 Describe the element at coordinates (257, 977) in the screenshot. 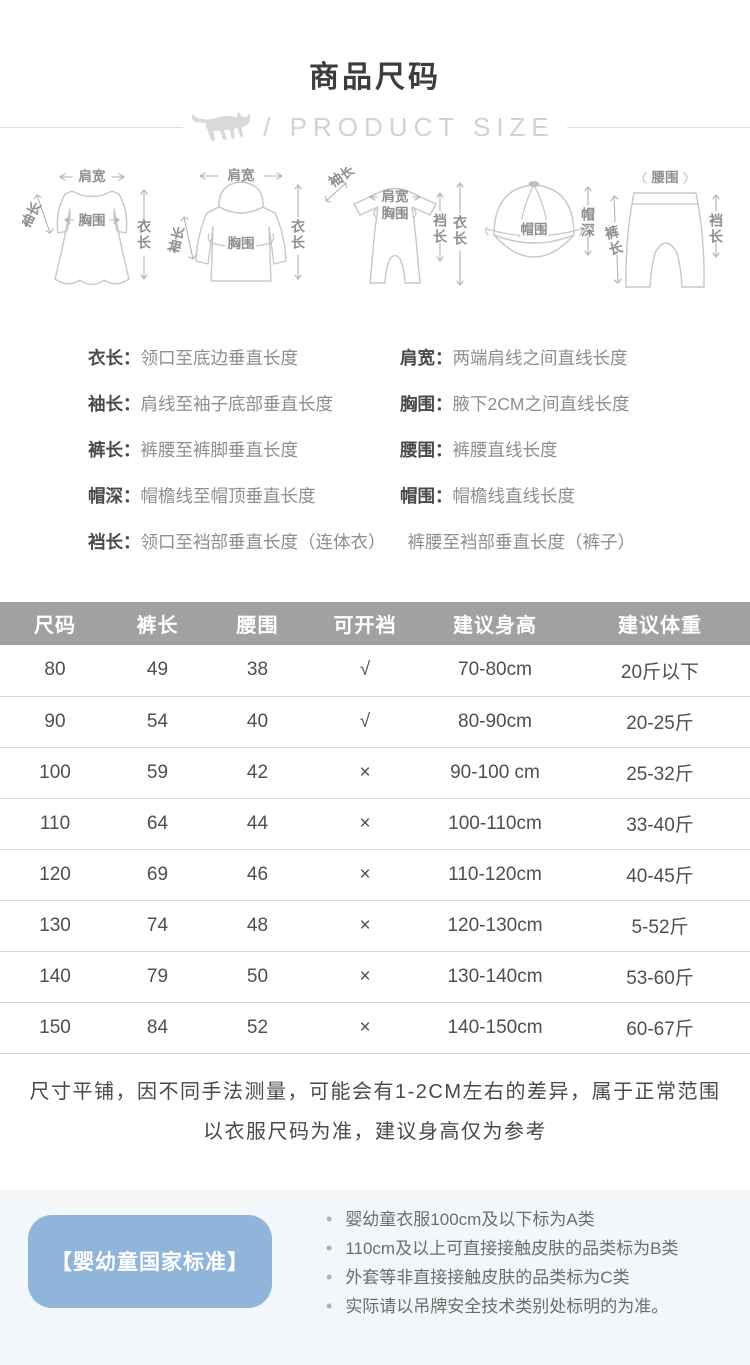

I see `cell-waist: 50` at that location.